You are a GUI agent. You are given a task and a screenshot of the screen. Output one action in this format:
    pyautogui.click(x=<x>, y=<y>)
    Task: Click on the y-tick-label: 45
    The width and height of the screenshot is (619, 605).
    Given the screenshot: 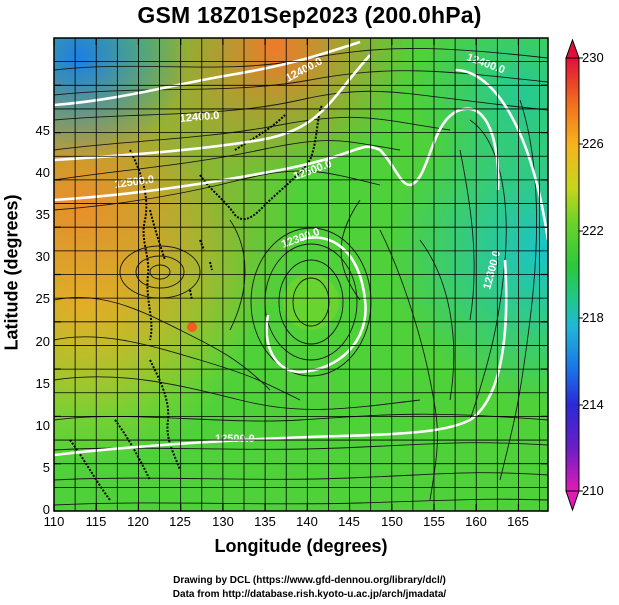 What is the action you would take?
    pyautogui.click(x=42, y=130)
    